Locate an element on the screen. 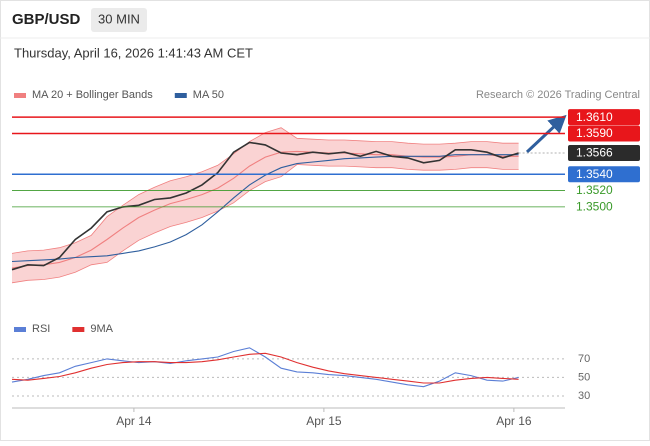 The image size is (650, 446). level-label: 1.3566 is located at coordinates (594, 153).